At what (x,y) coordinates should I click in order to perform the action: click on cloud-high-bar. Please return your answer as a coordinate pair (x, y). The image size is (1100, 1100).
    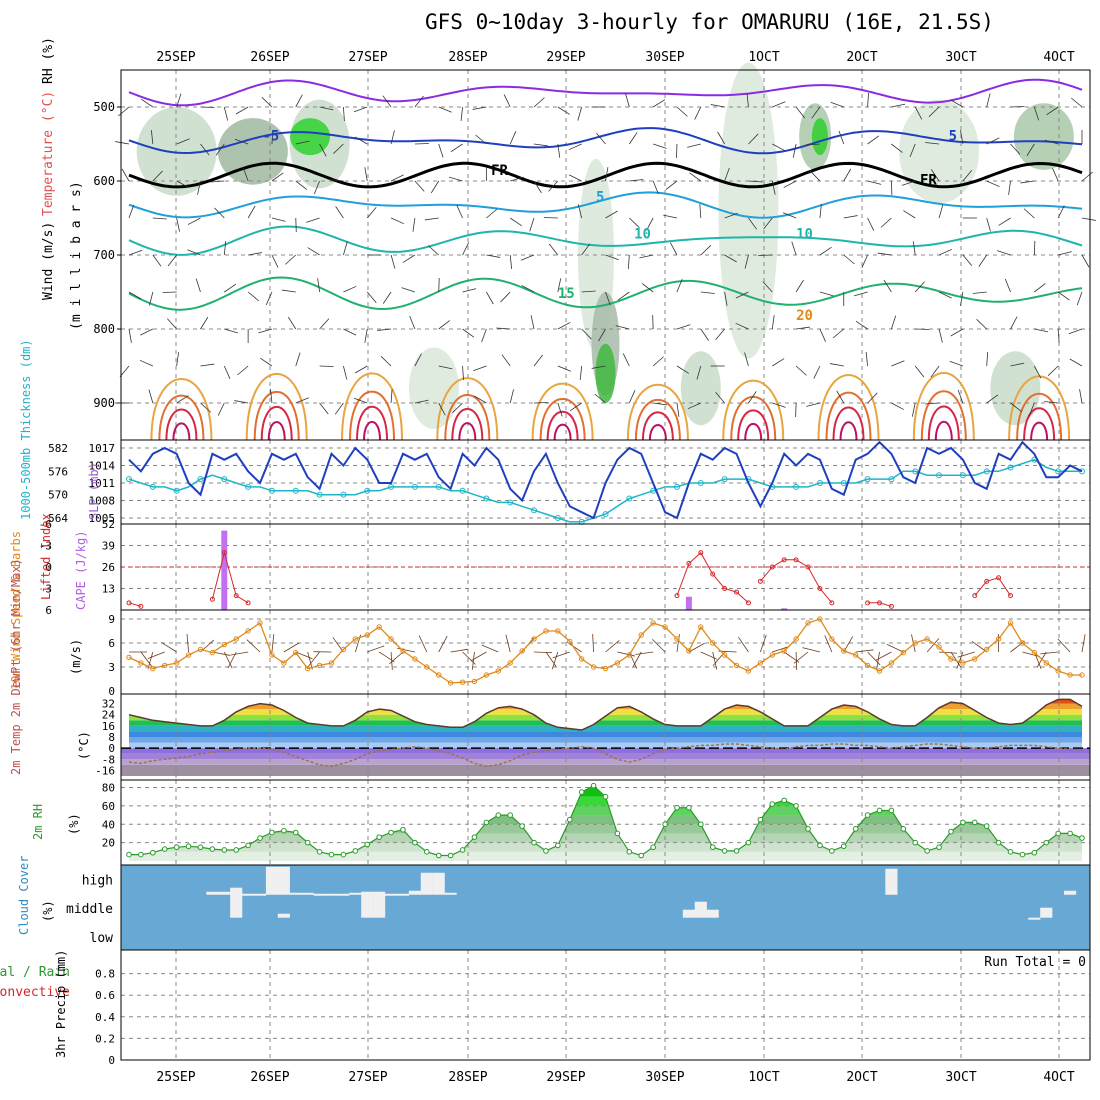
    Looking at the image, I should click on (295, 893).